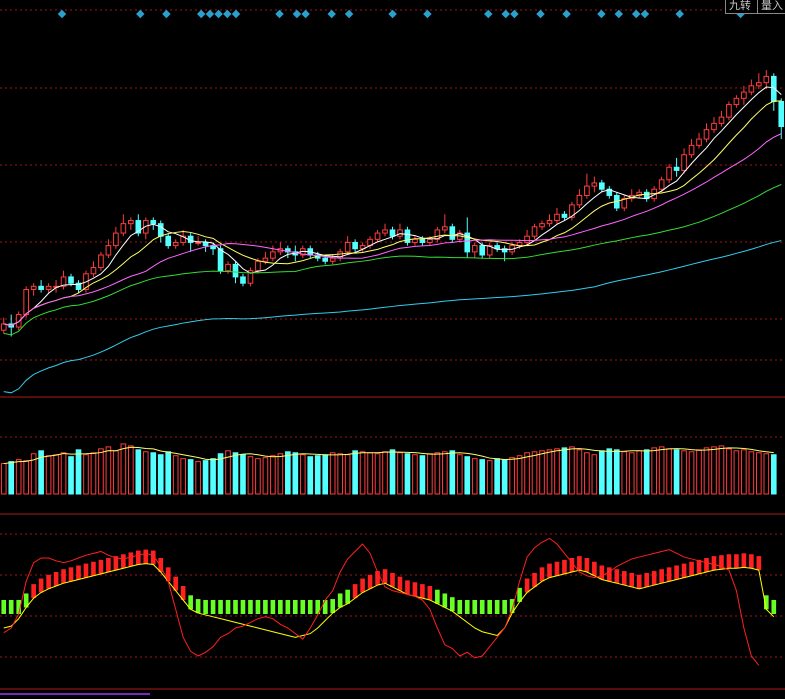 The width and height of the screenshot is (785, 699). Describe the element at coordinates (740, 6) in the screenshot. I see `tab-label: 九转` at that location.